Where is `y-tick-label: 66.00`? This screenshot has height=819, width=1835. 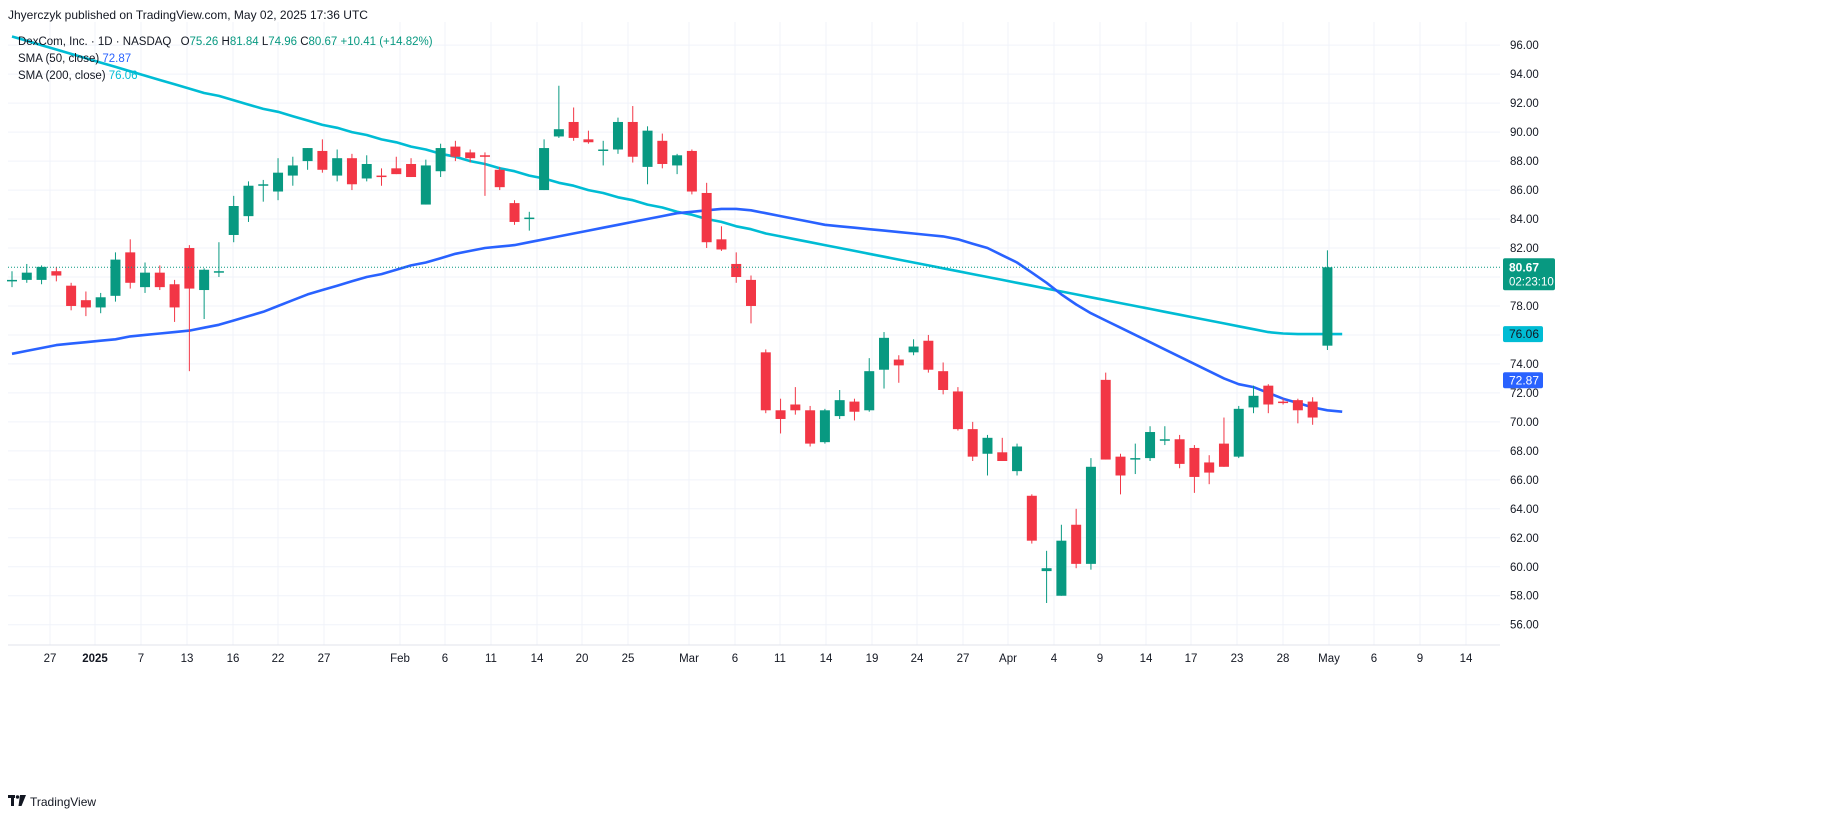
y-tick-label: 66.00 is located at coordinates (1524, 481).